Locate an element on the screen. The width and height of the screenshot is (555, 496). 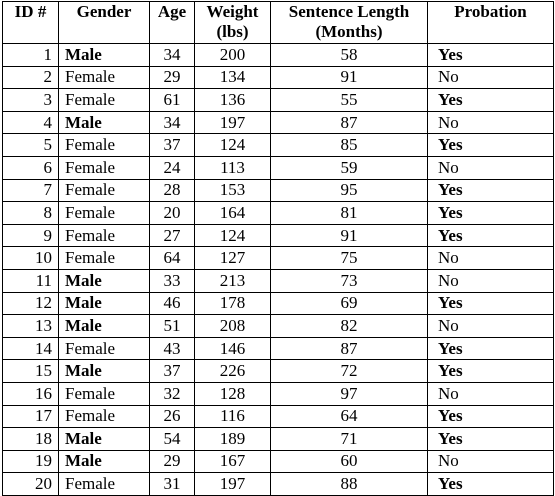
cell-sentence-length: 58 is located at coordinates (349, 55).